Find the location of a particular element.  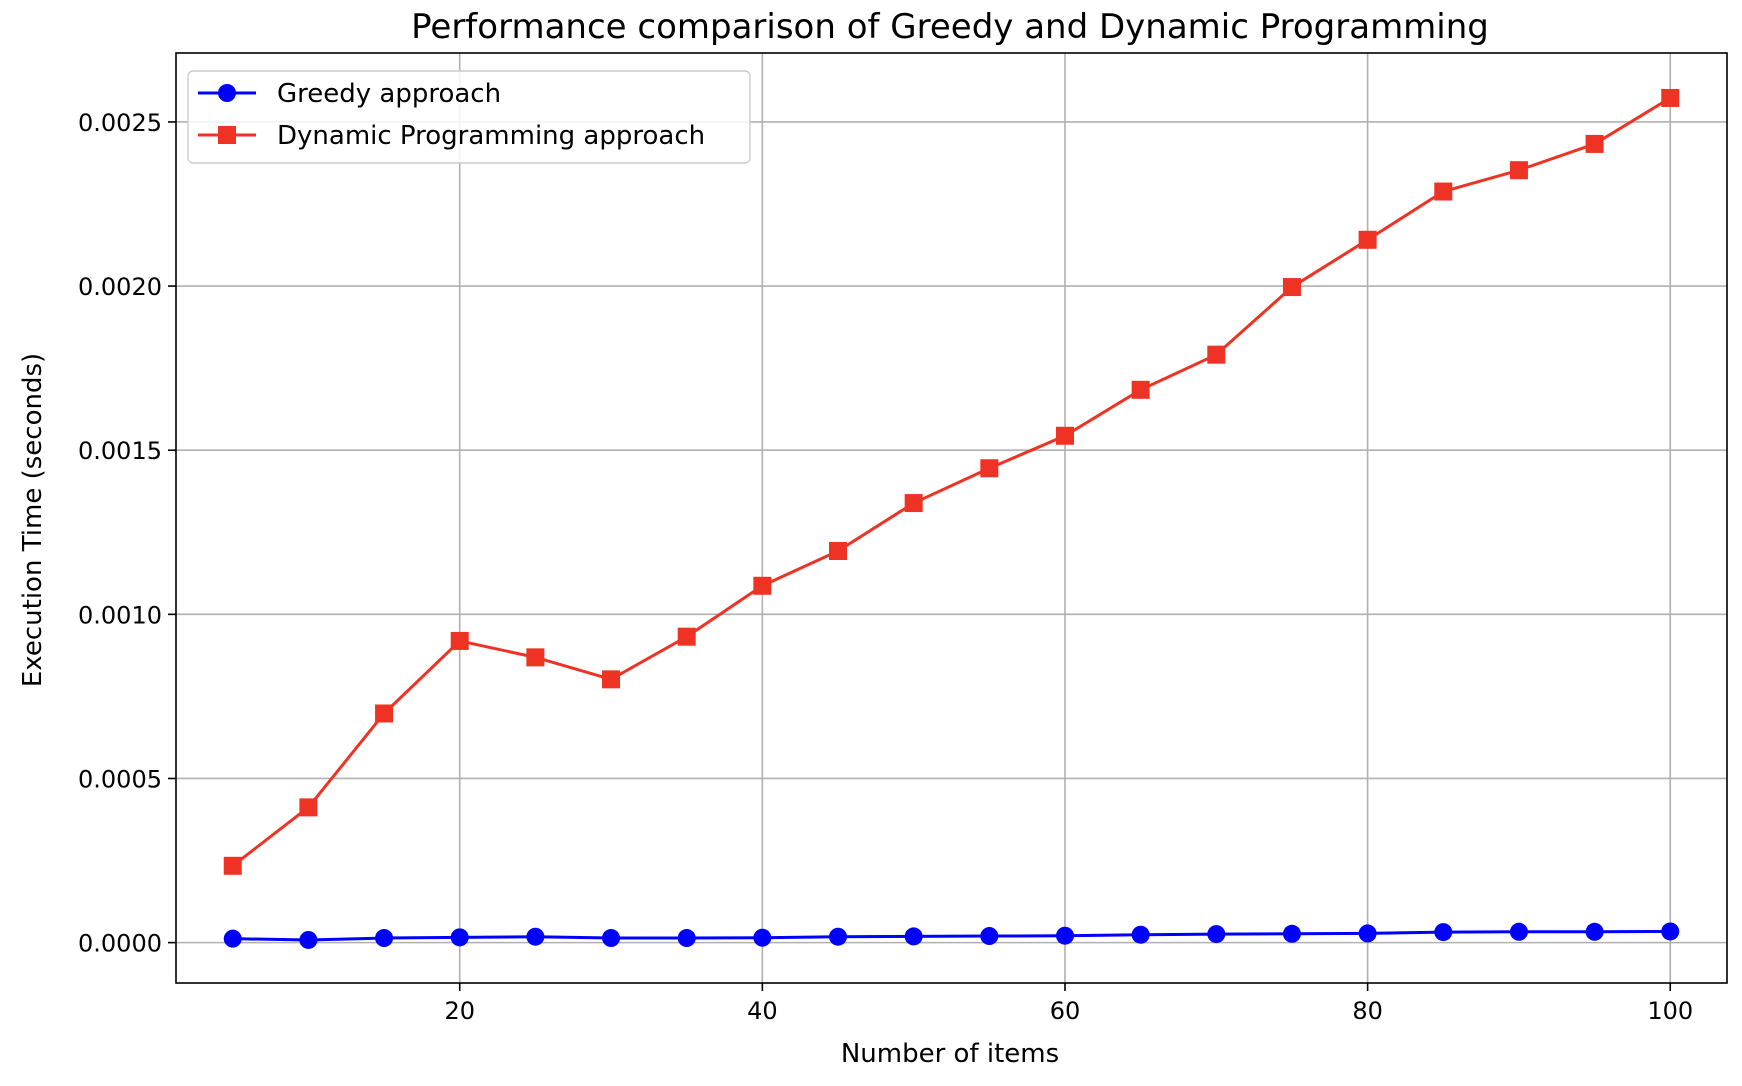

y-tick-label: 0.0025 is located at coordinates (120, 123).